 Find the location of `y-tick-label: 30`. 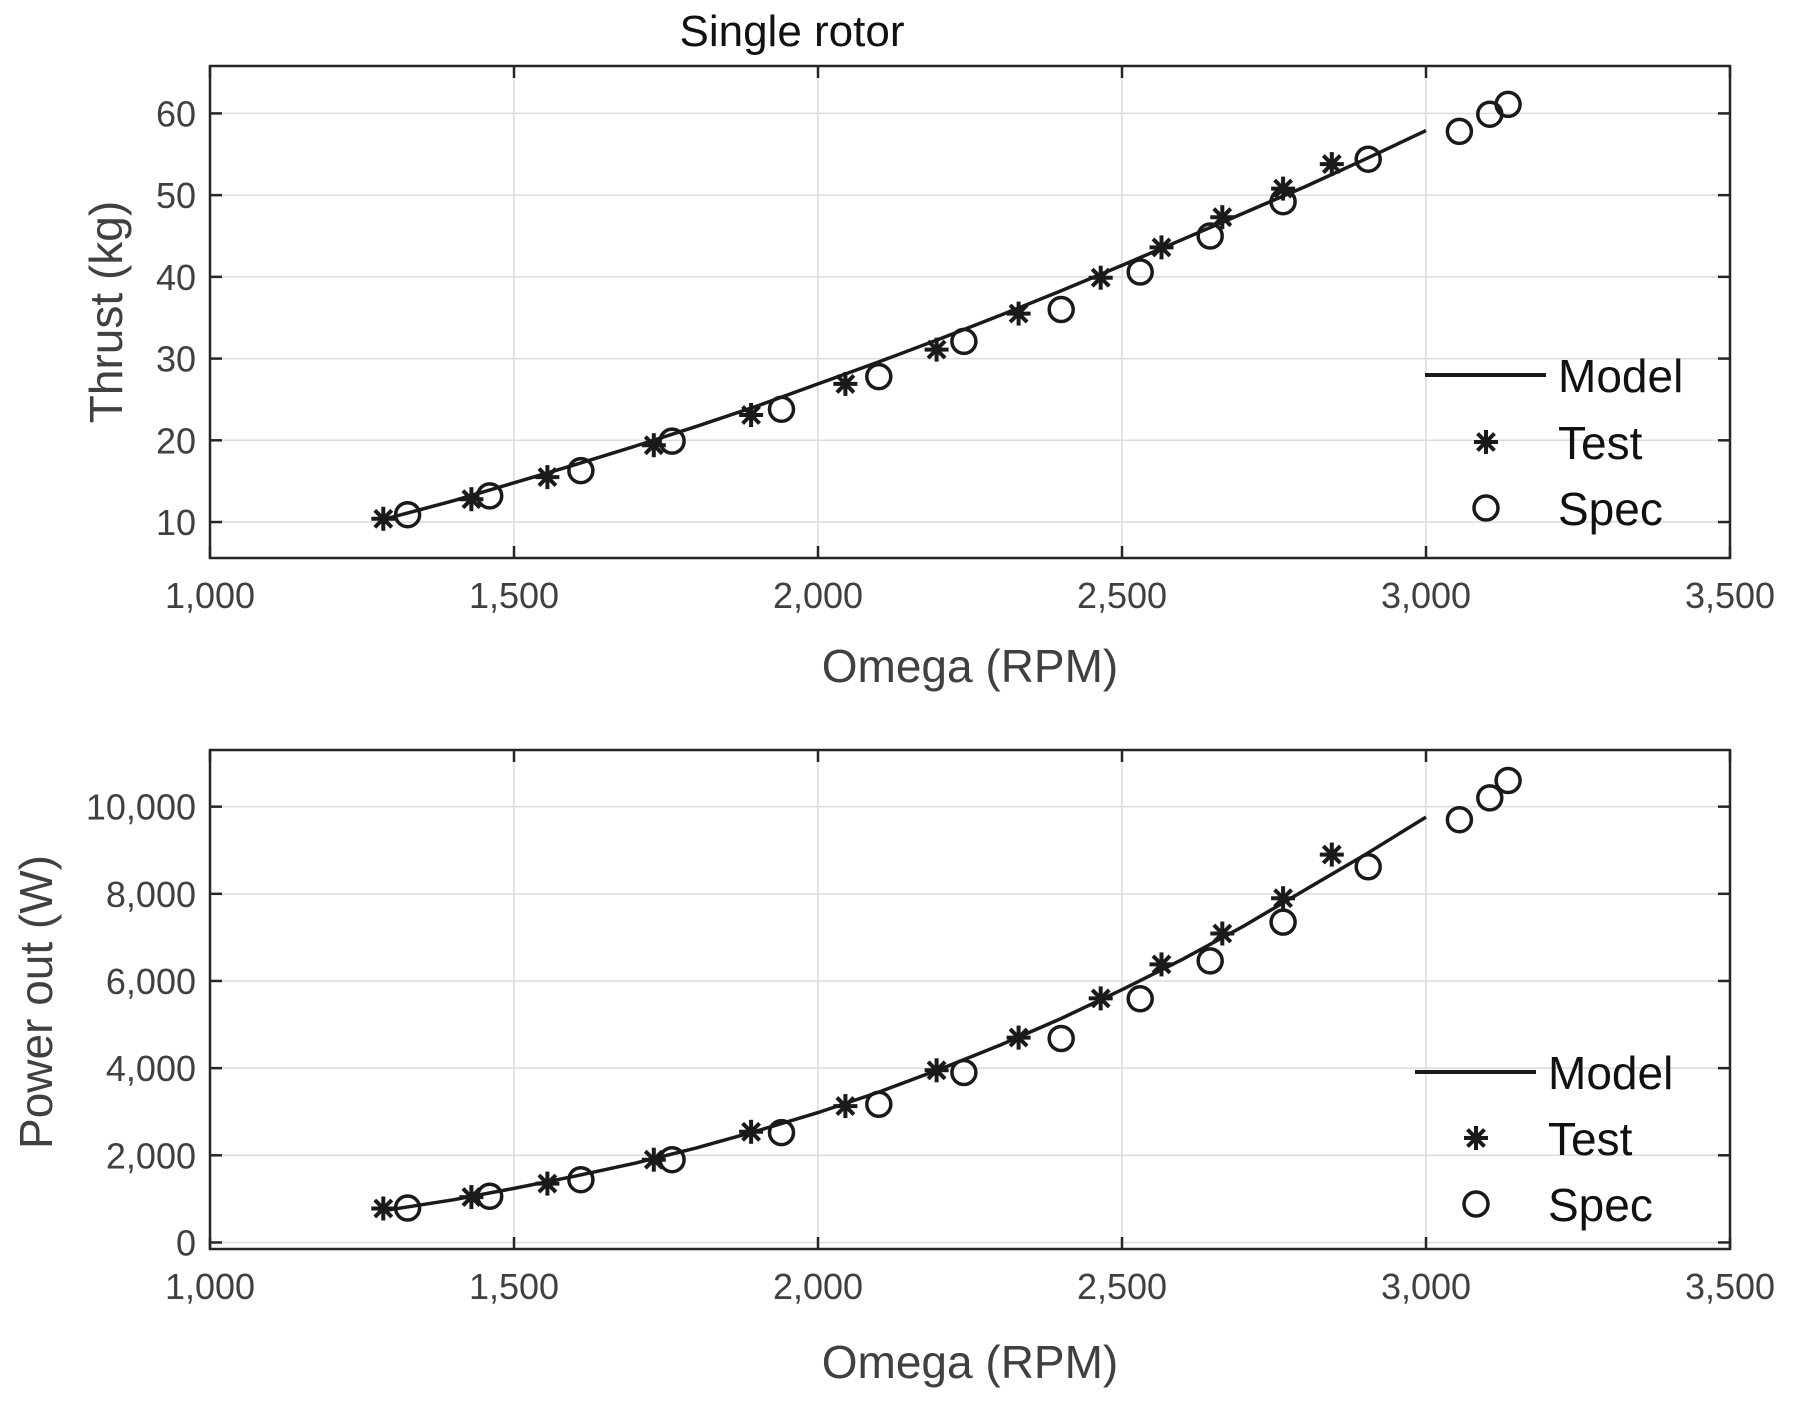

y-tick-label: 30 is located at coordinates (176, 359).